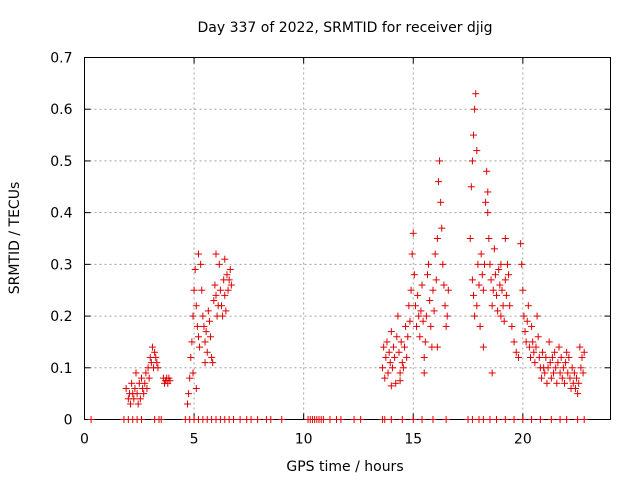 The height and width of the screenshot is (480, 640). What do you see at coordinates (68, 421) in the screenshot?
I see `y-tick-label: 0` at bounding box center [68, 421].